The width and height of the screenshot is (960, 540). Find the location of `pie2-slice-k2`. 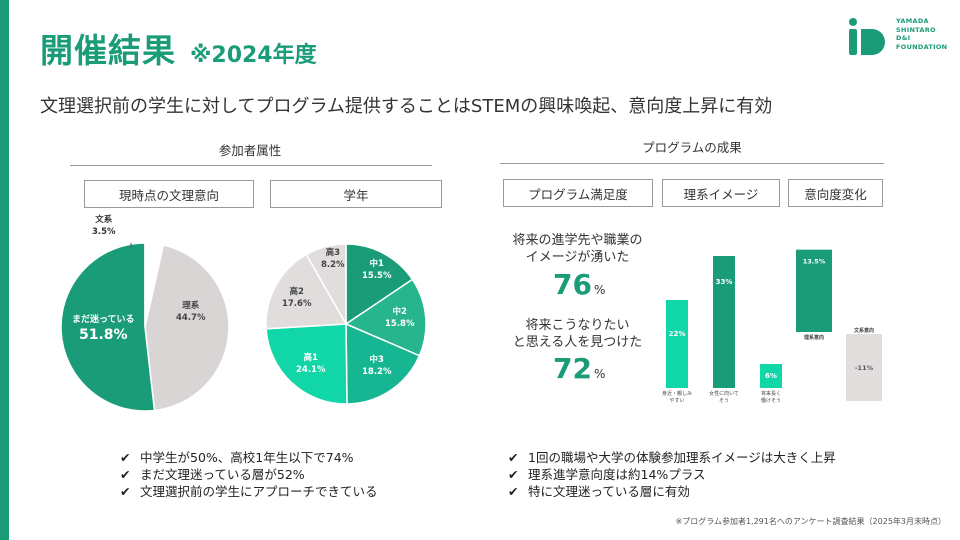

pie2-slice-k2 is located at coordinates (306, 291).